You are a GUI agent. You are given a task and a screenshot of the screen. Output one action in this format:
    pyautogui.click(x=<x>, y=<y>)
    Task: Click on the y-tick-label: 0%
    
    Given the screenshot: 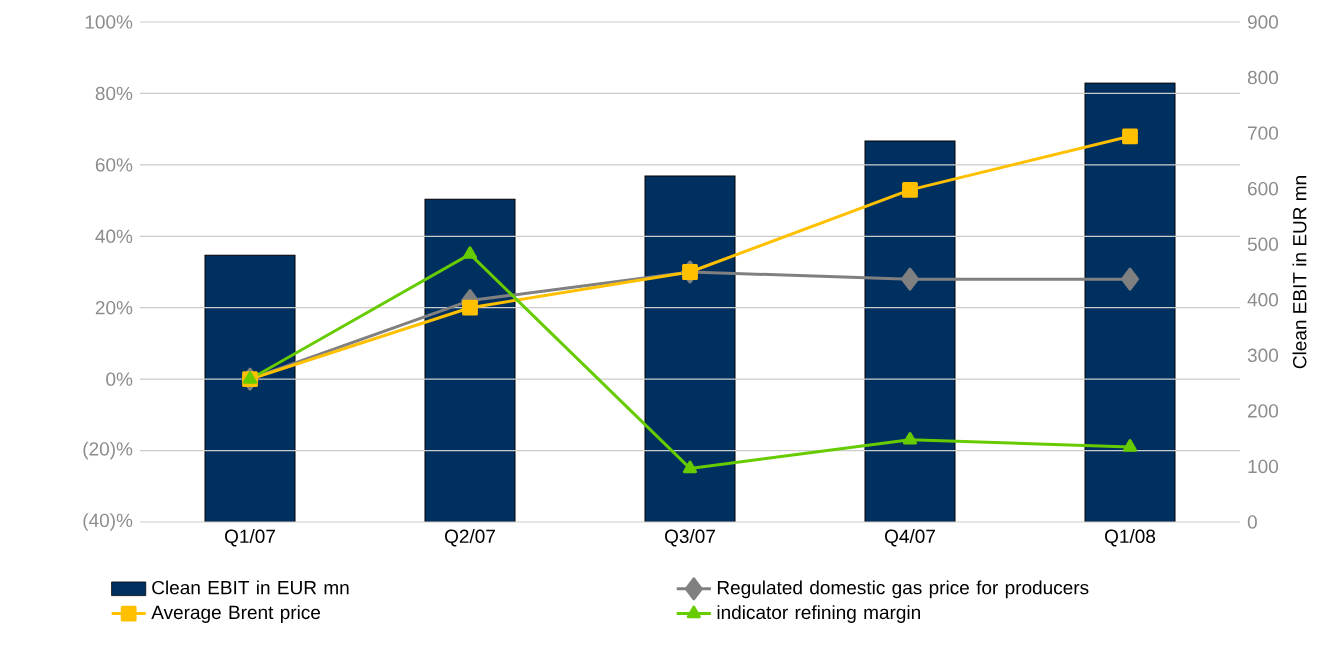 What is the action you would take?
    pyautogui.click(x=119, y=379)
    